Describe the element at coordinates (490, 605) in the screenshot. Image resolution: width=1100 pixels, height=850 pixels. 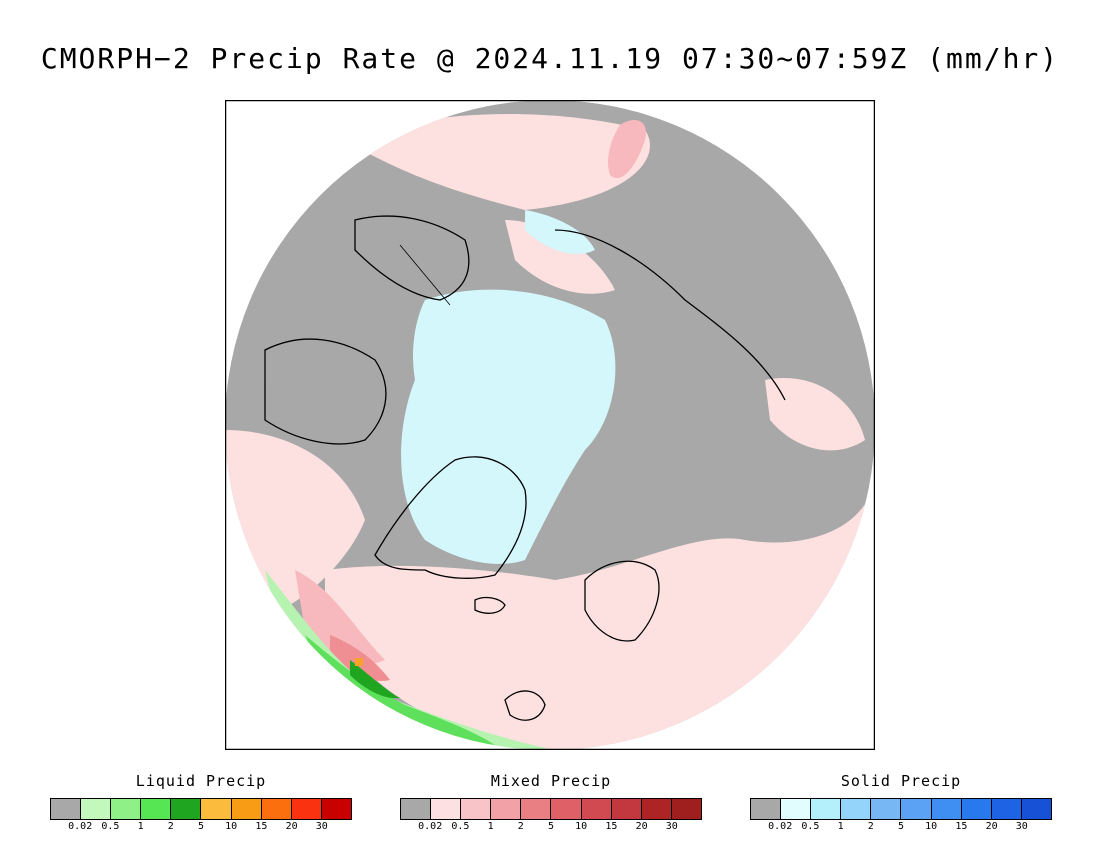
I see `iceland-coastline` at that location.